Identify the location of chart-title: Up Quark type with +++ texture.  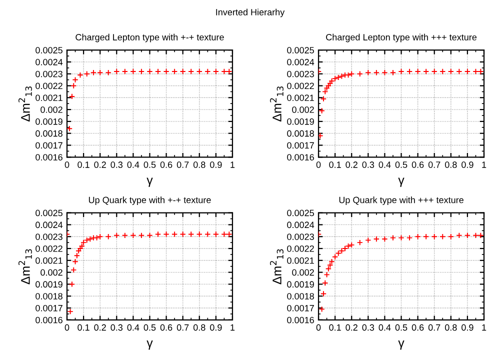
(401, 200).